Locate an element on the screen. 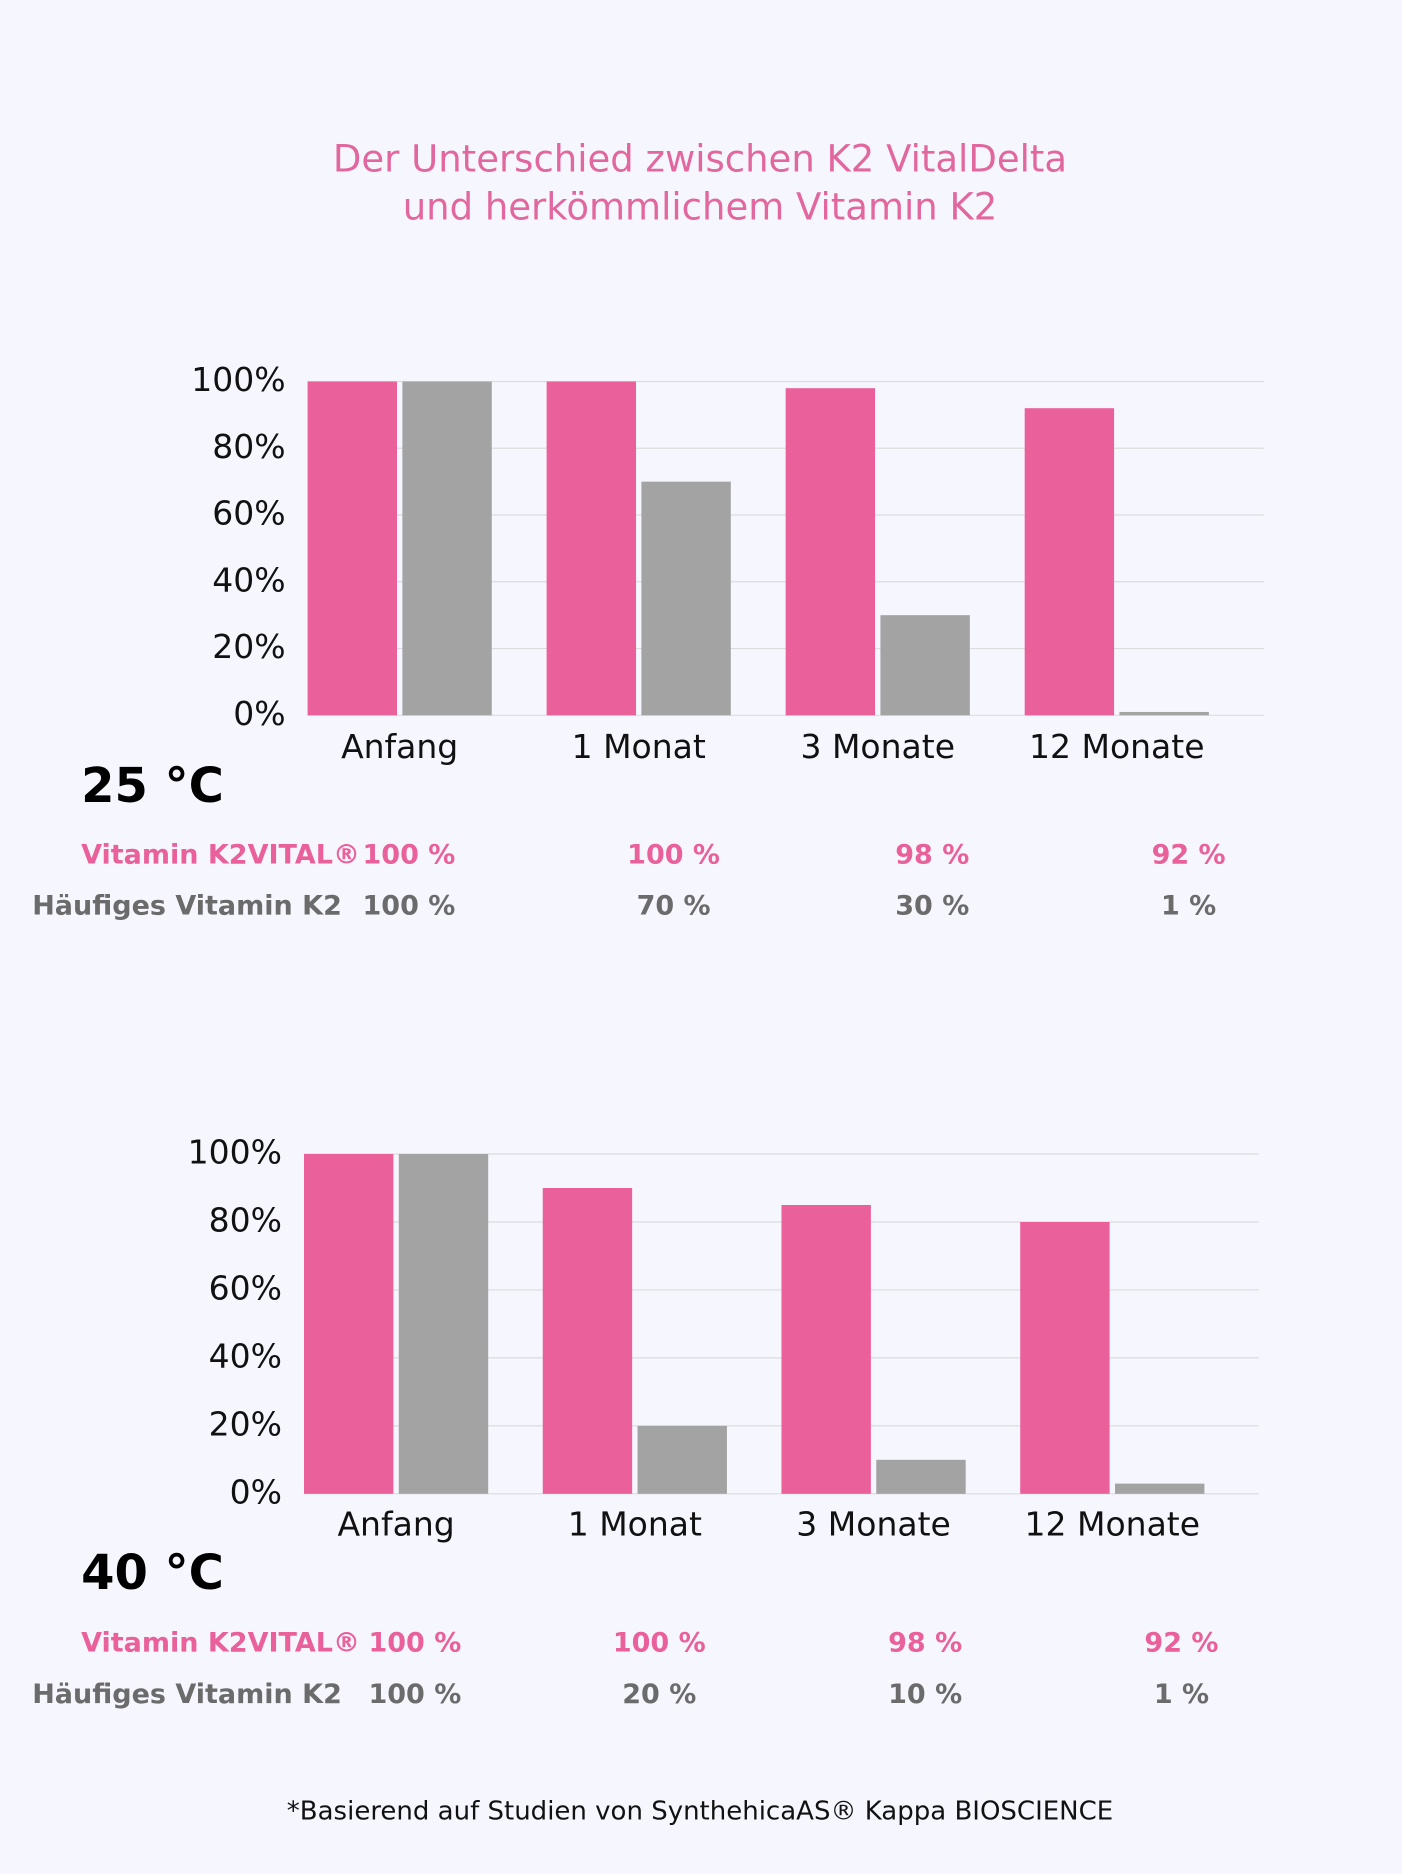 The image size is (1402, 1874). table-cell: 20 % is located at coordinates (659, 1694).